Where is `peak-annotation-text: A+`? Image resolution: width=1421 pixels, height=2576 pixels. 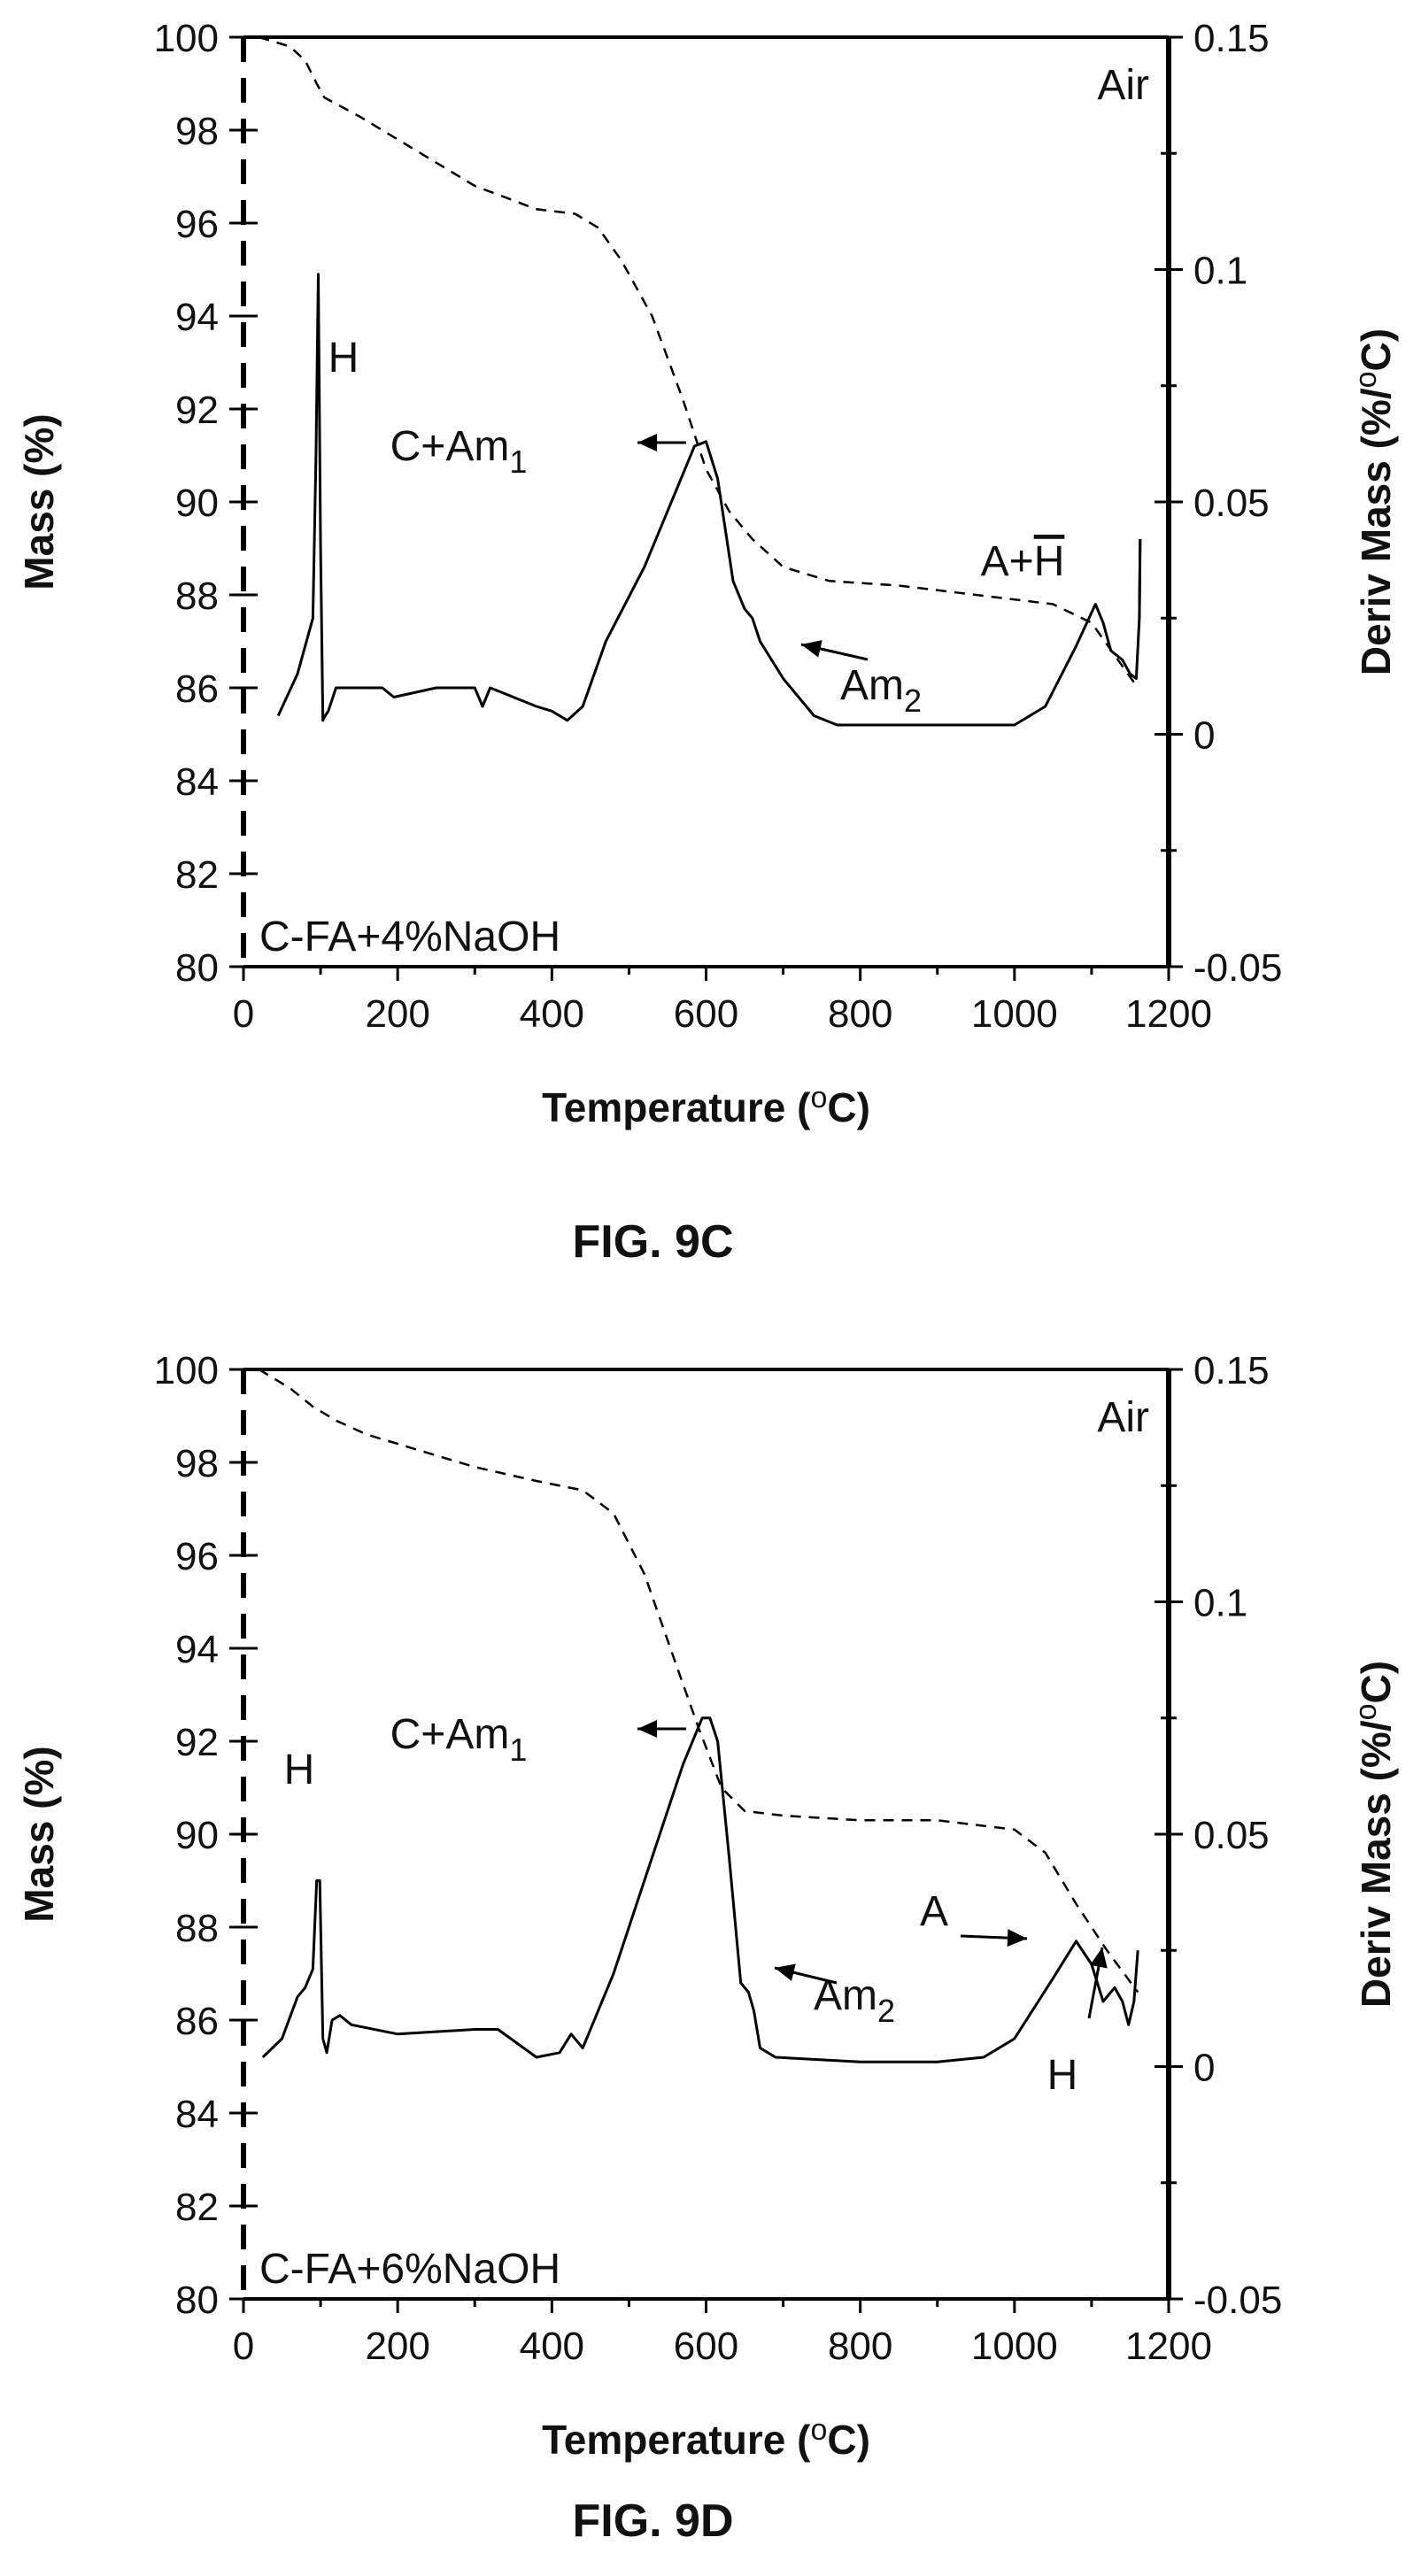 peak-annotation-text: A+ is located at coordinates (1007, 561).